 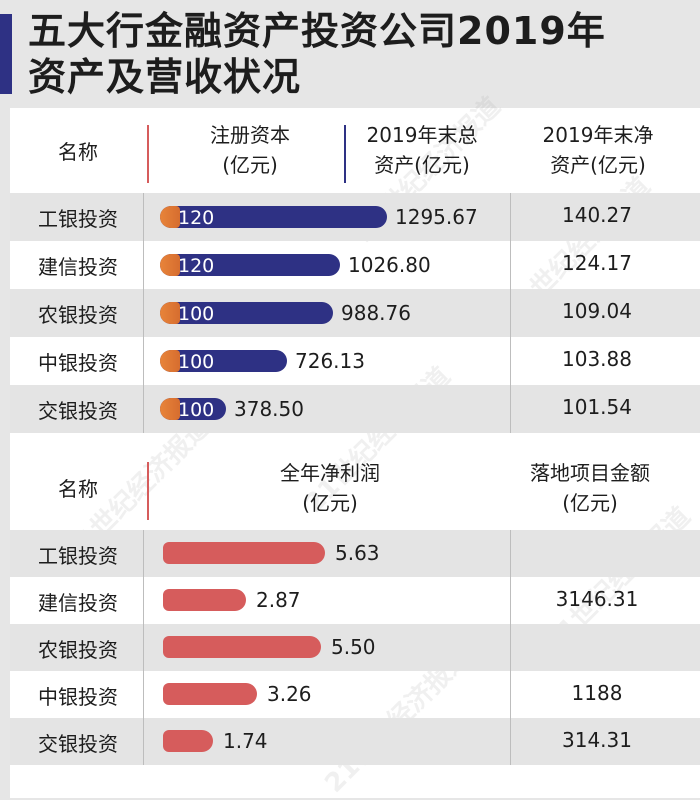 What do you see at coordinates (422, 135) in the screenshot?
I see `t1-header-assets-line1: 2019年末总` at bounding box center [422, 135].